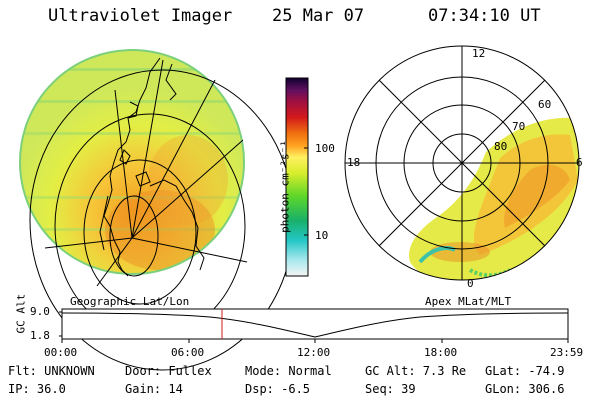 This screenshot has width=600, height=400. I want to click on image-date: 25 Mar 07, so click(318, 16).